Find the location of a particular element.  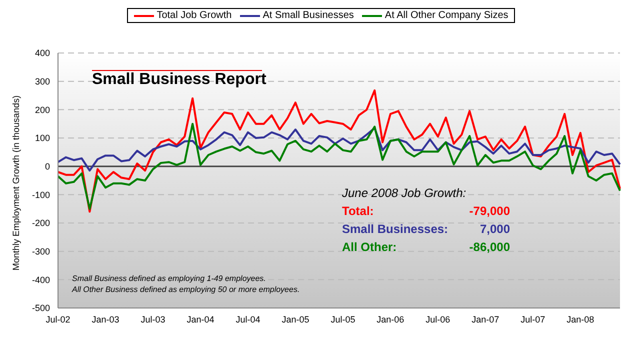

x-tick-label: Jan-05 is located at coordinates (296, 319).